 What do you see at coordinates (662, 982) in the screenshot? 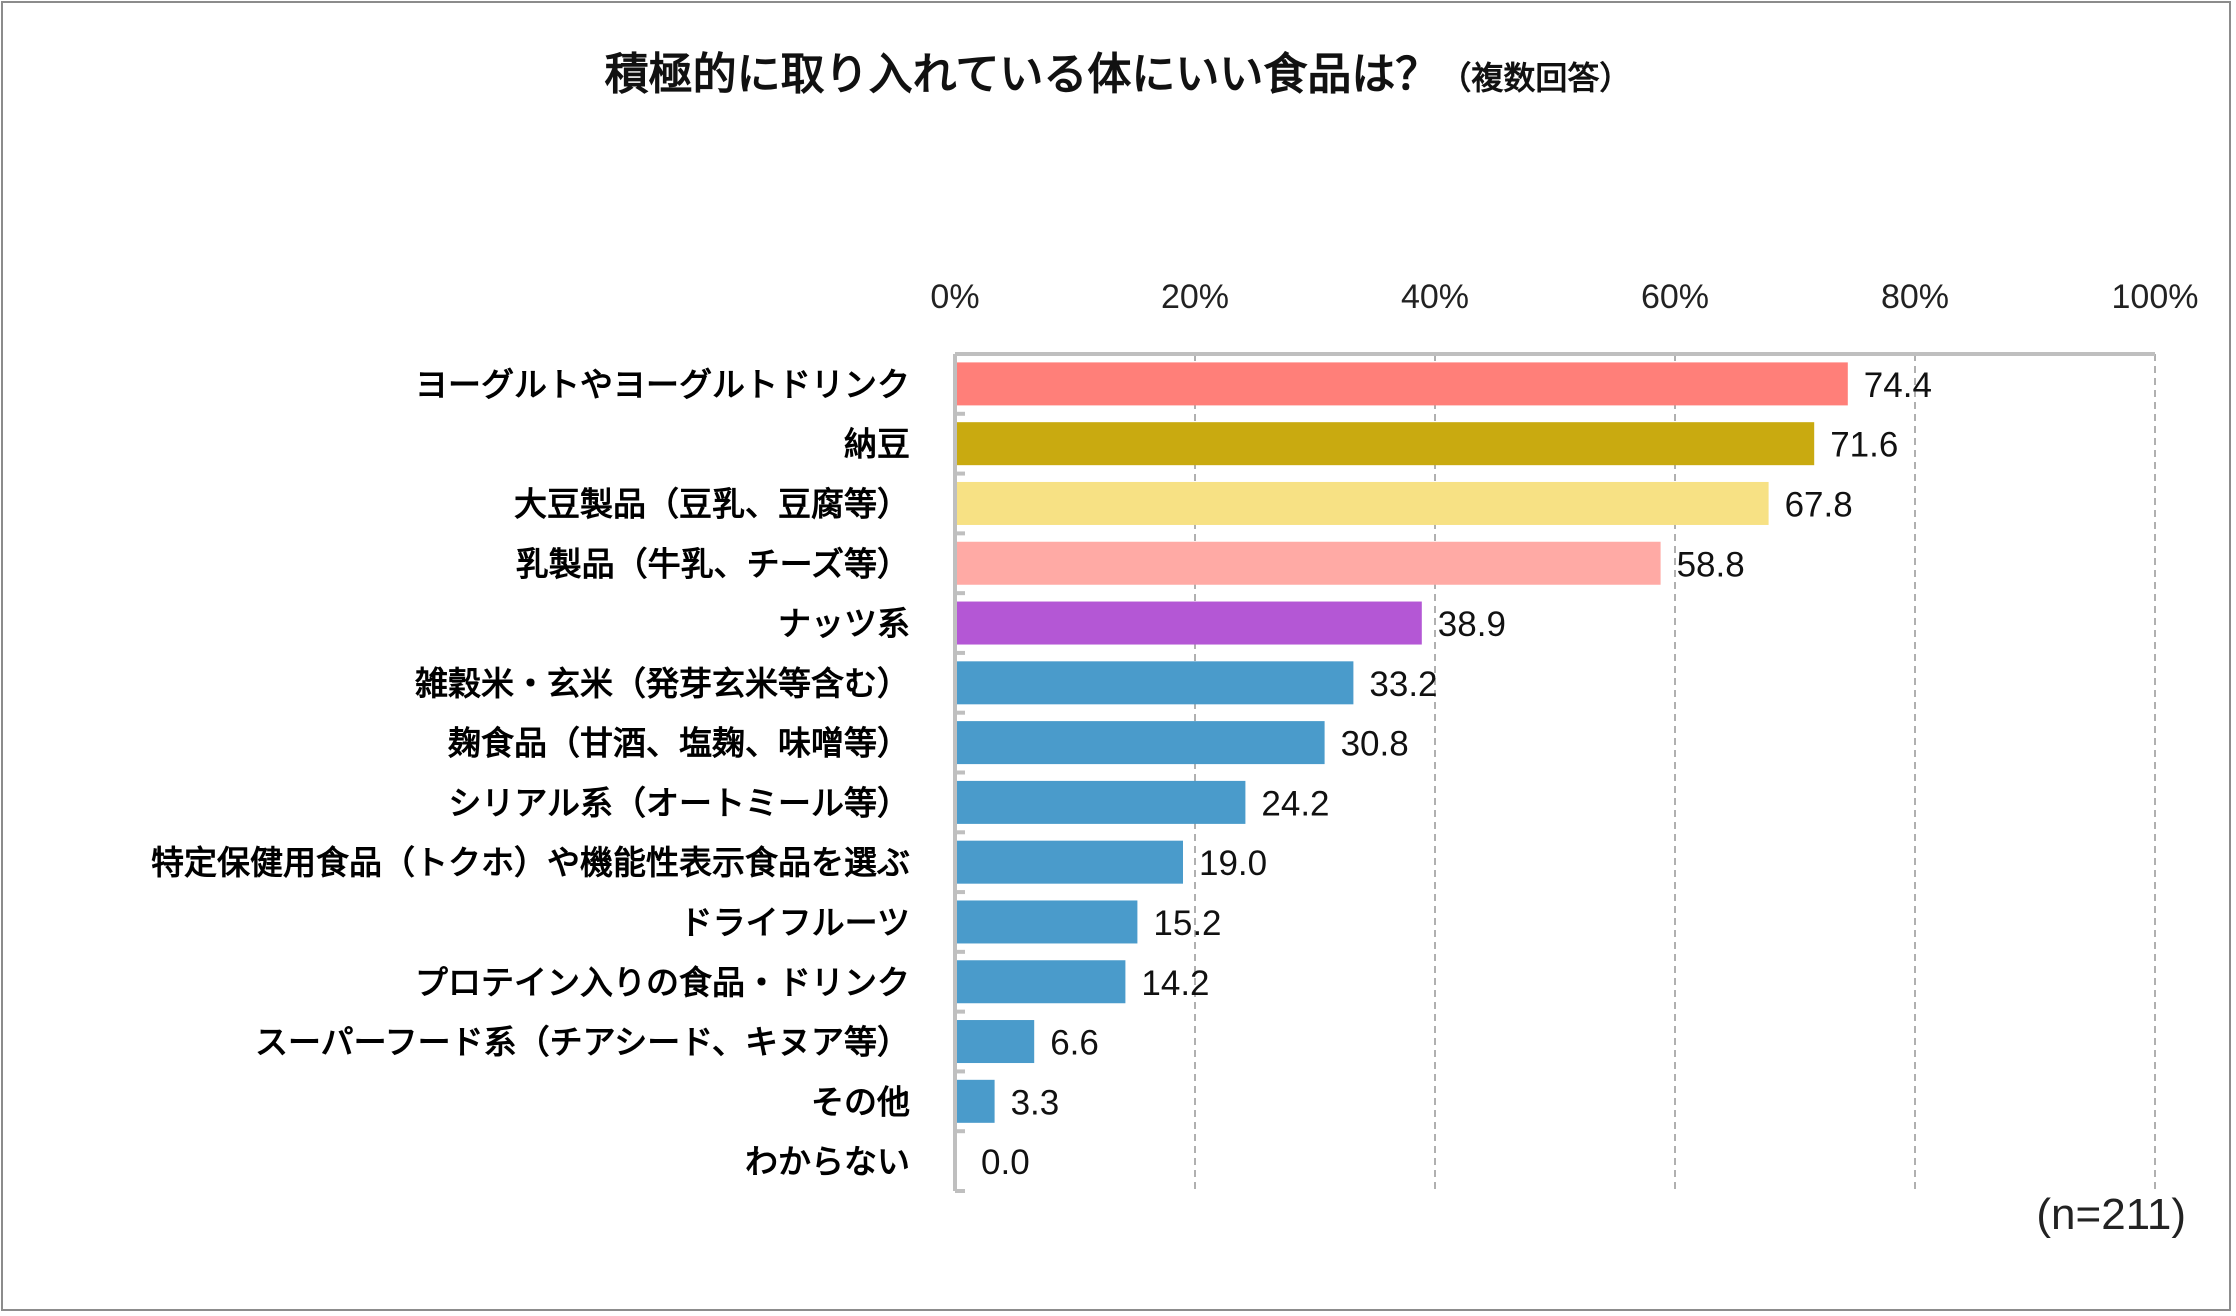
I see `category-label: プロテイン入りの食品・ドリンク` at bounding box center [662, 982].